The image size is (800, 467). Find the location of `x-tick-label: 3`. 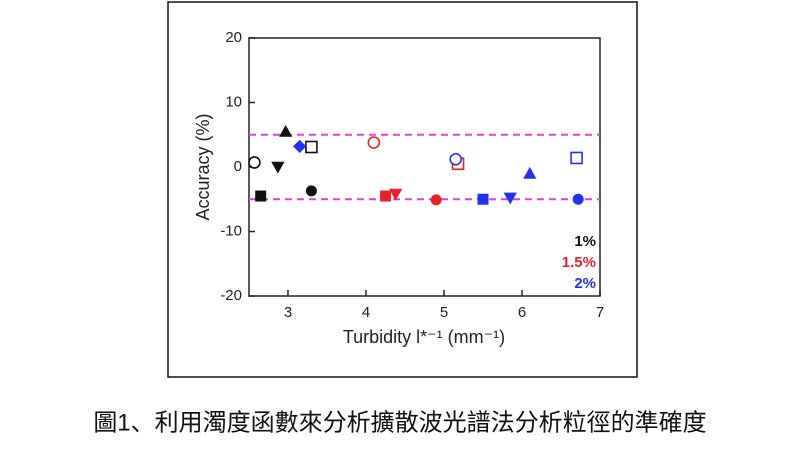

x-tick-label: 3 is located at coordinates (288, 312).